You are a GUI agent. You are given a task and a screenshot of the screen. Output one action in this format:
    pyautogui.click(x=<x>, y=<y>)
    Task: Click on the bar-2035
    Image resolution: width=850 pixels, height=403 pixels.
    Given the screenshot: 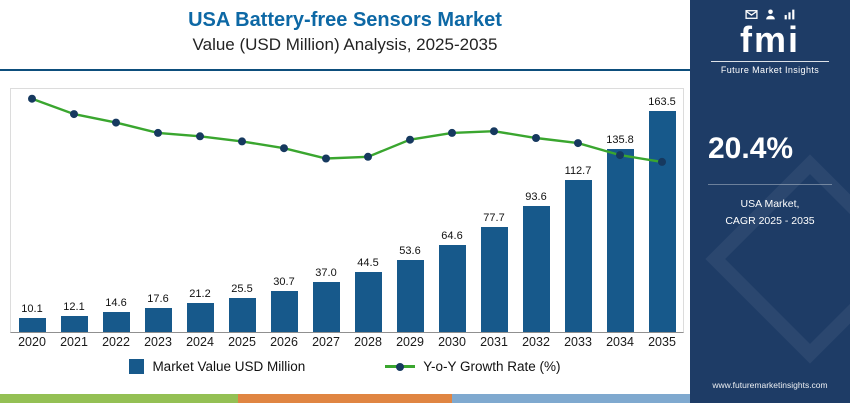 What is the action you would take?
    pyautogui.click(x=662, y=221)
    